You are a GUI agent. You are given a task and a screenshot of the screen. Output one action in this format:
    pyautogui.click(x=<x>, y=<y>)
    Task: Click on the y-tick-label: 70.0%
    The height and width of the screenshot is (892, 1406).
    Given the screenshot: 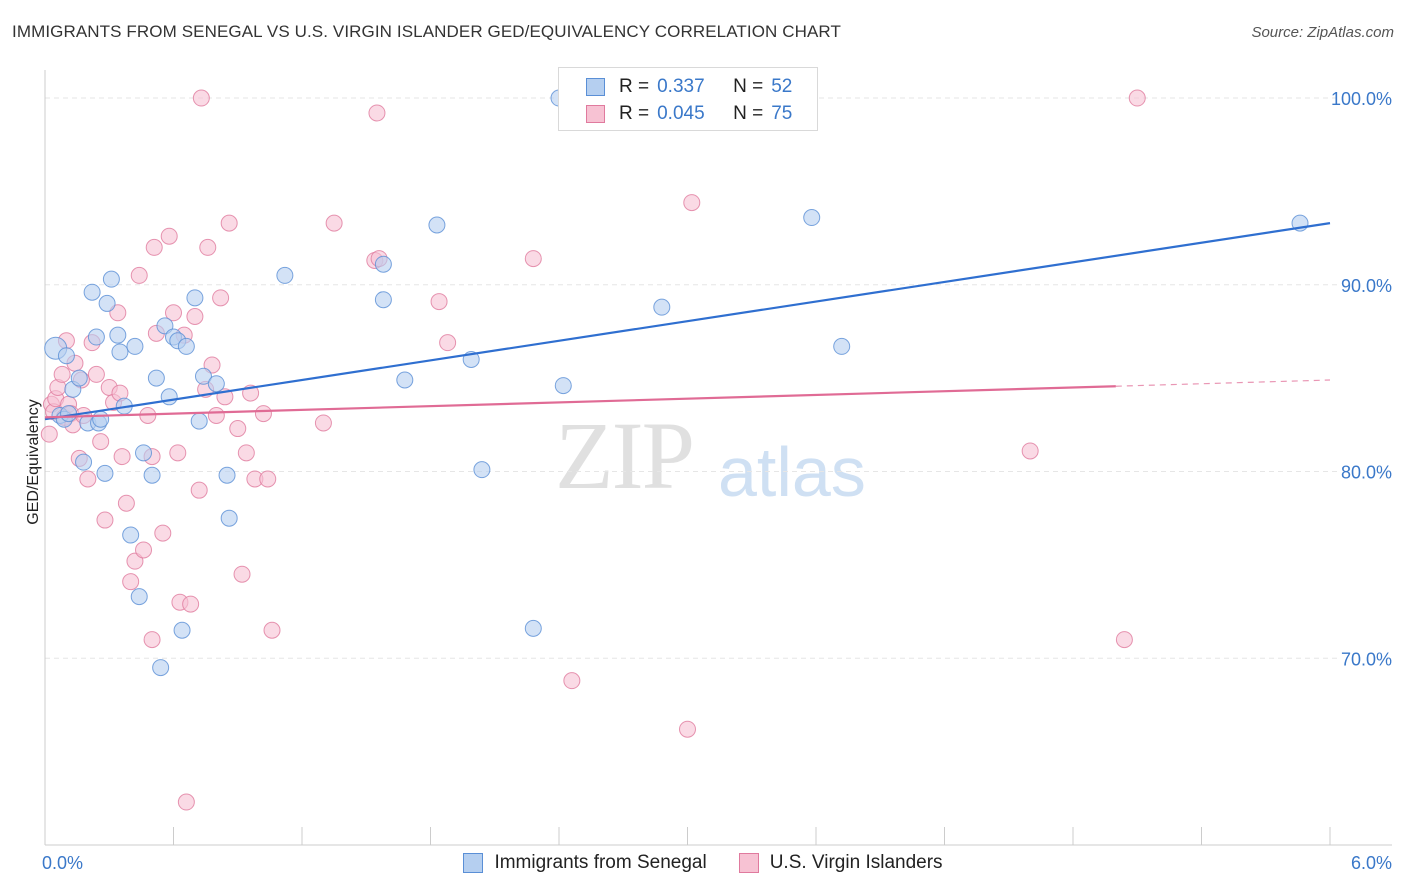 What is the action you would take?
    pyautogui.click(x=1366, y=659)
    